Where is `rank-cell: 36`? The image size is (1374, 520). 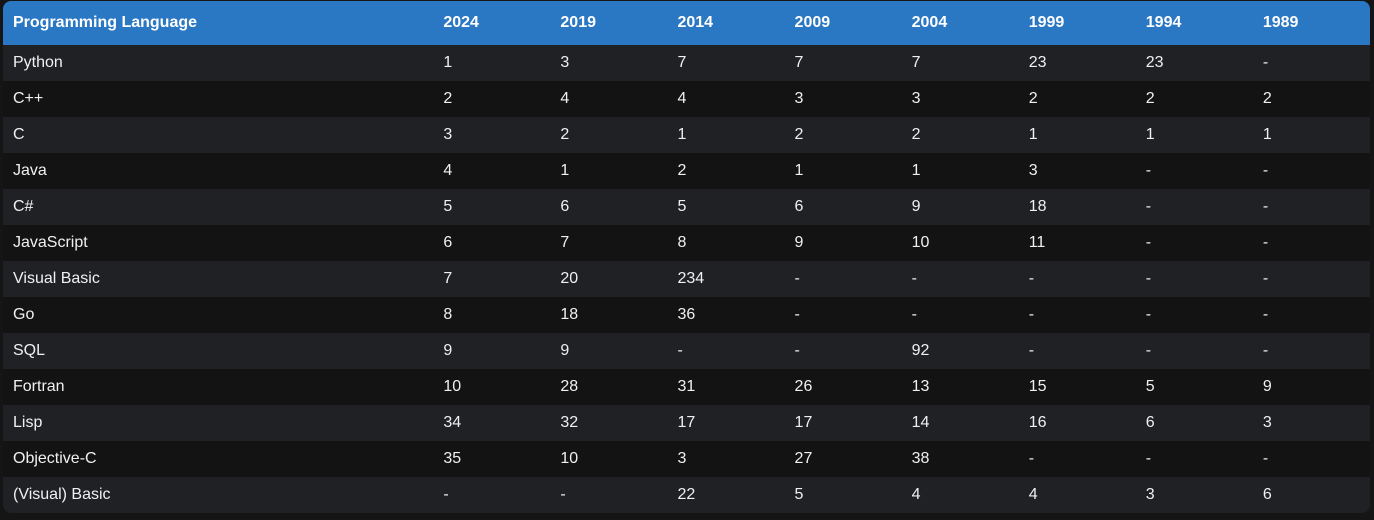 rank-cell: 36 is located at coordinates (686, 314).